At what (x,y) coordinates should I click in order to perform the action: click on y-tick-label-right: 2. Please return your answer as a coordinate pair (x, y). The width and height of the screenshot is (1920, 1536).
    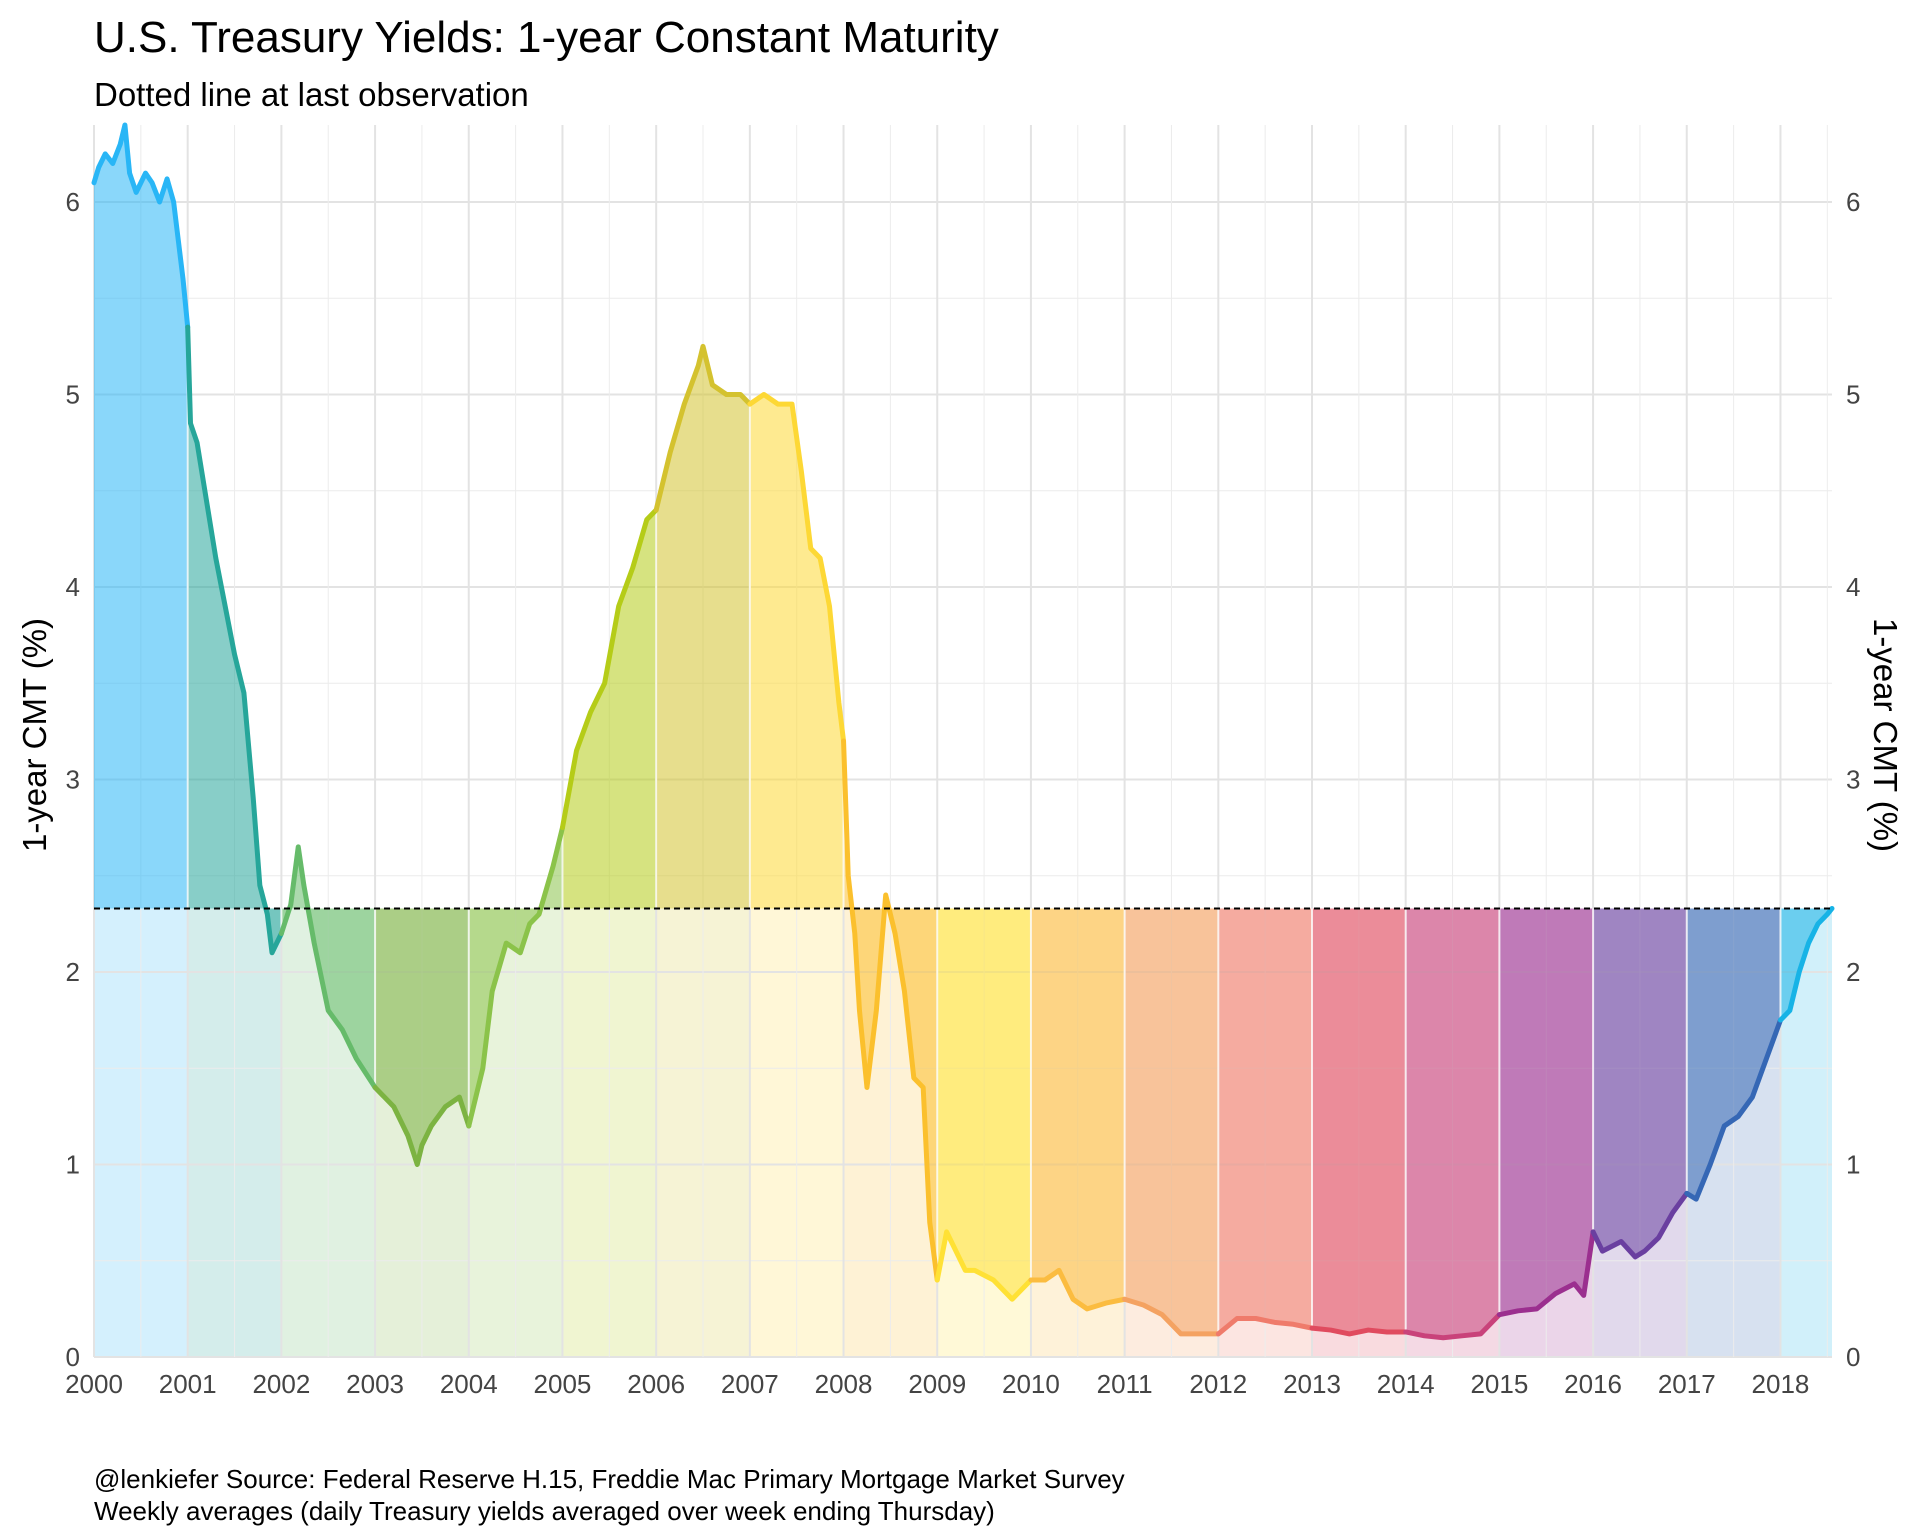
    Looking at the image, I should click on (1853, 972).